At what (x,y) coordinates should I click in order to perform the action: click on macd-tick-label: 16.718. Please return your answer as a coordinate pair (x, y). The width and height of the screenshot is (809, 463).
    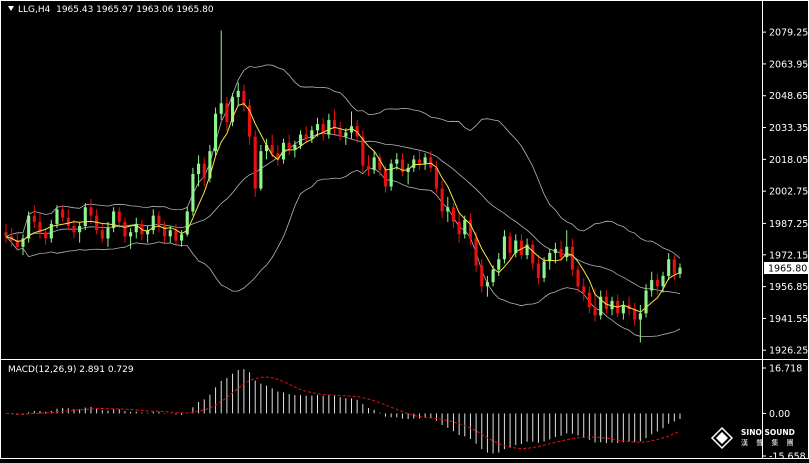
    Looking at the image, I should click on (785, 369).